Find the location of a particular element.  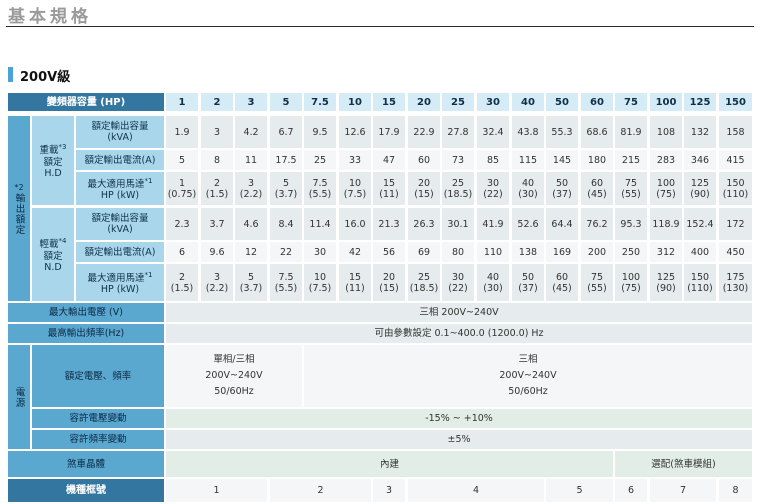

nd-motor-kw: (18.5) is located at coordinates (424, 288).